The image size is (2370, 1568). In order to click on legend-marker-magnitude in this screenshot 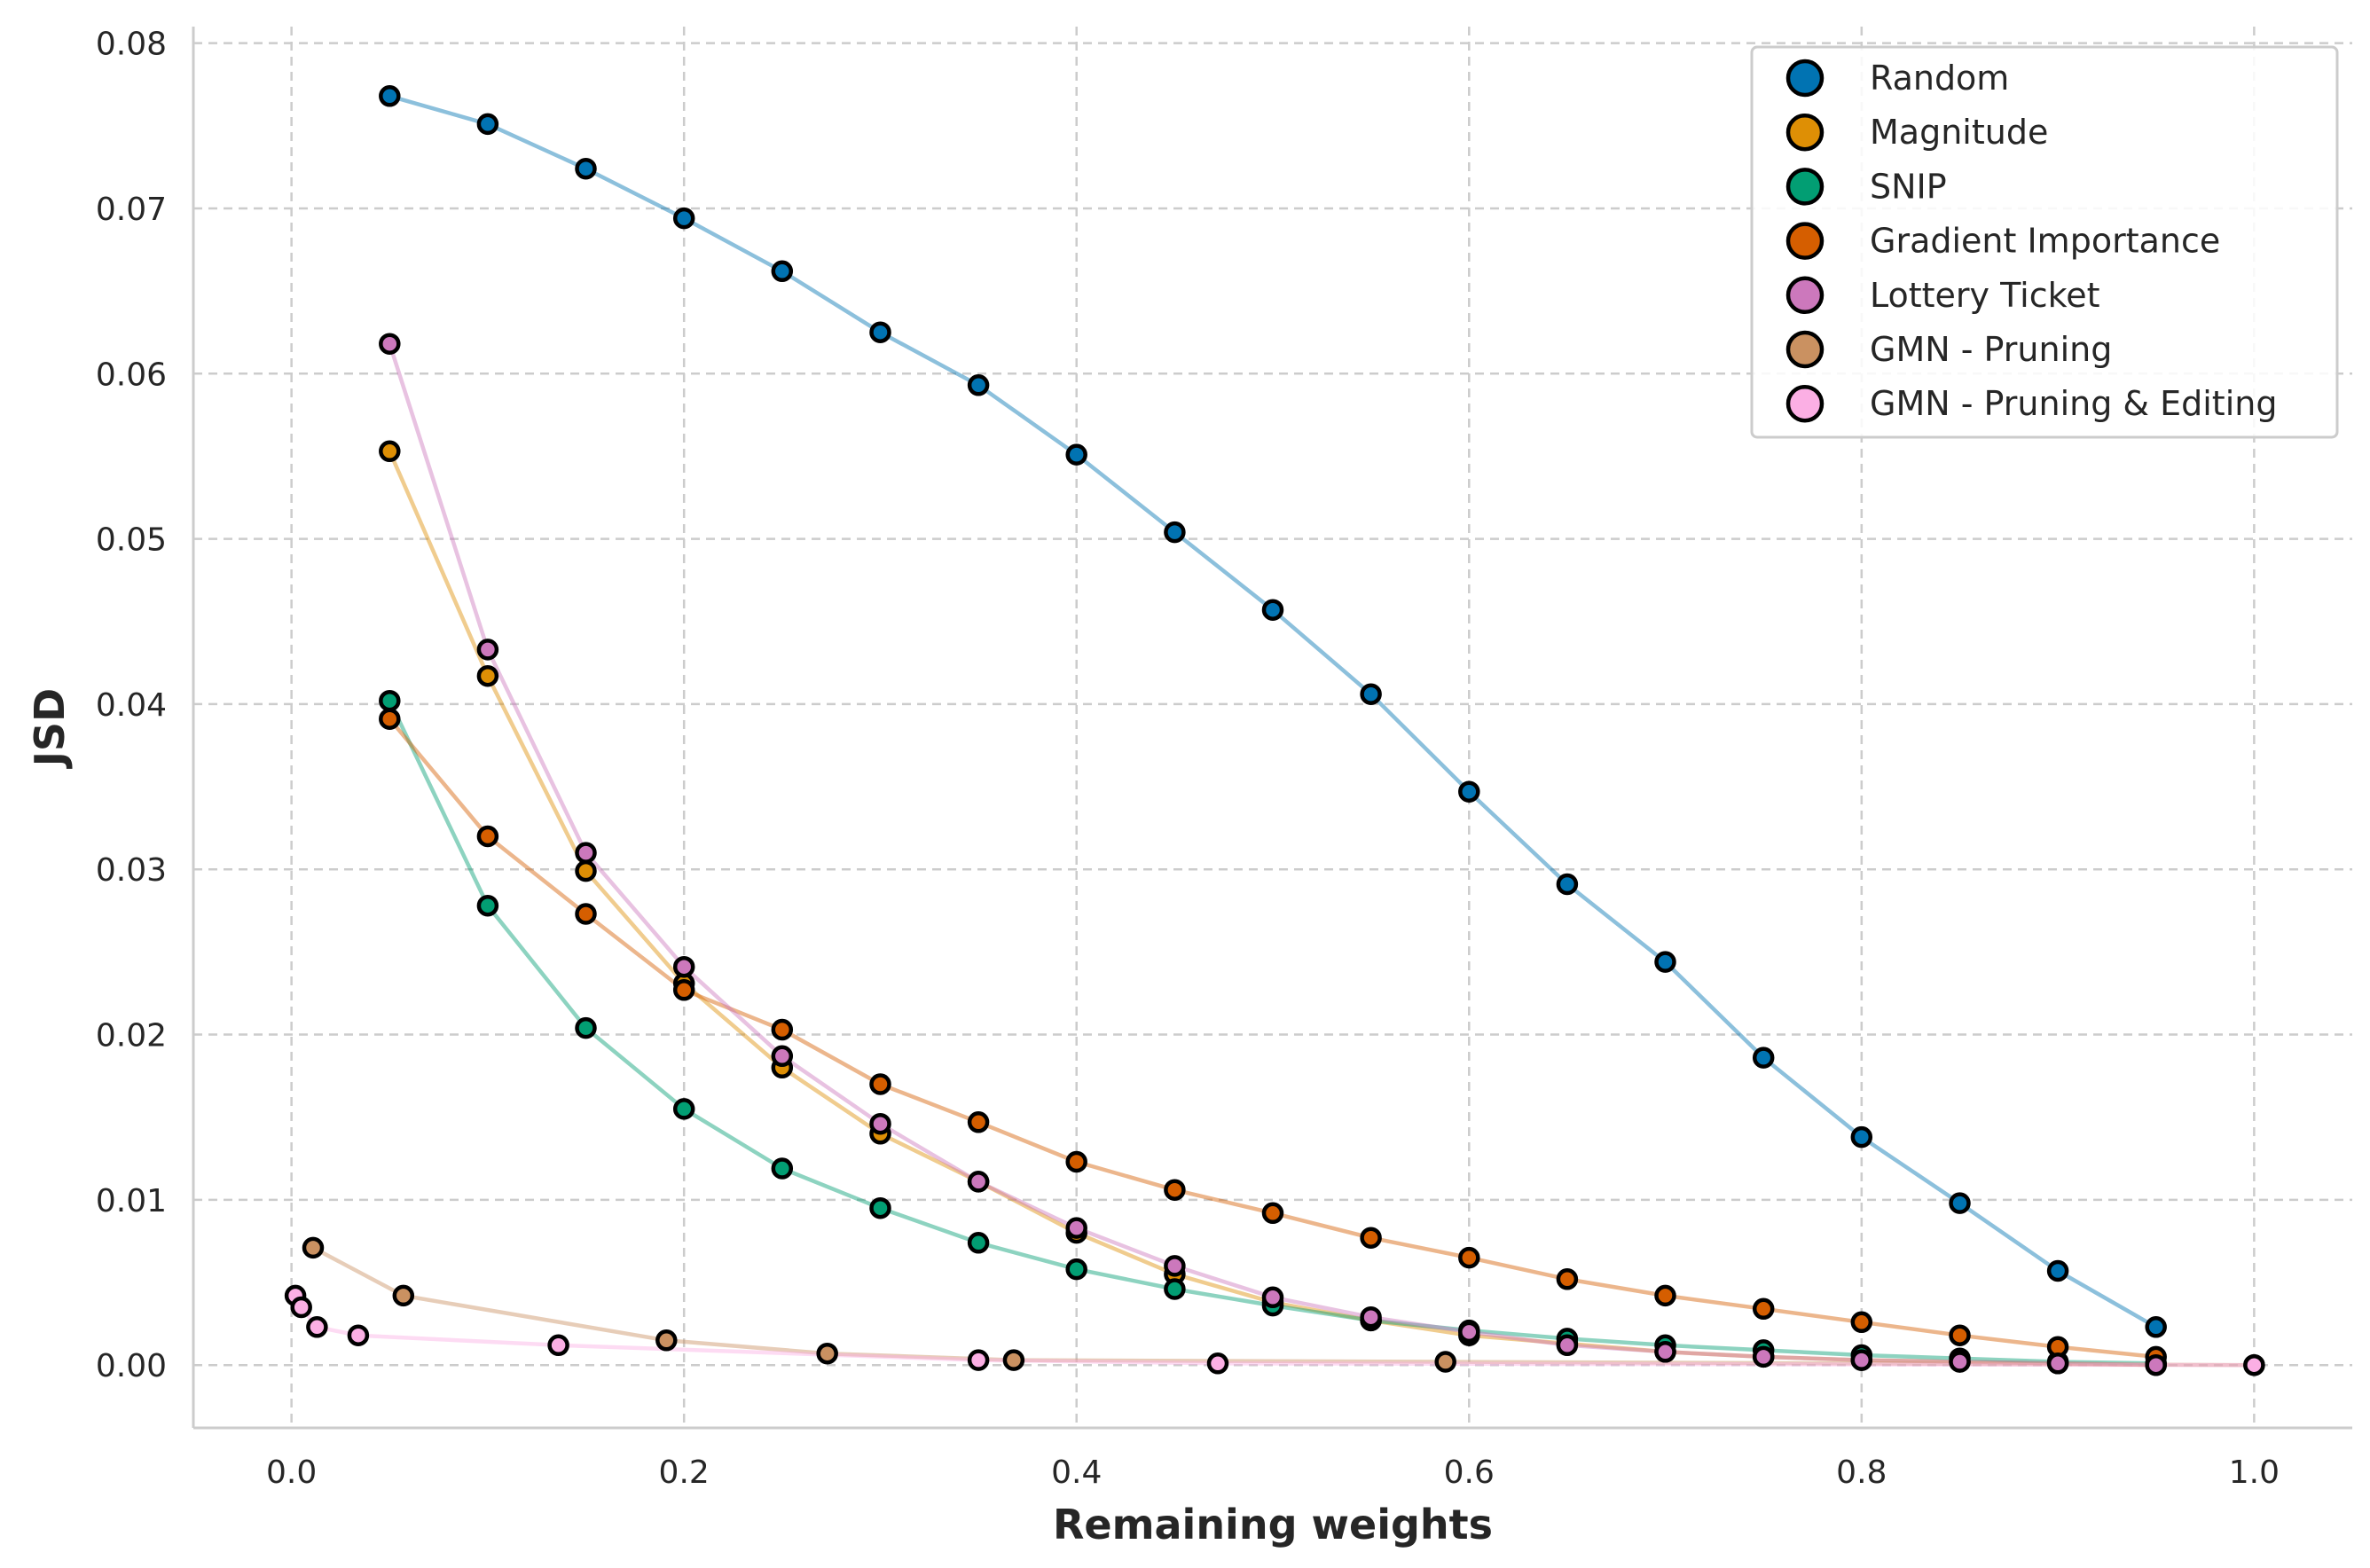, I will do `click(1805, 132)`.